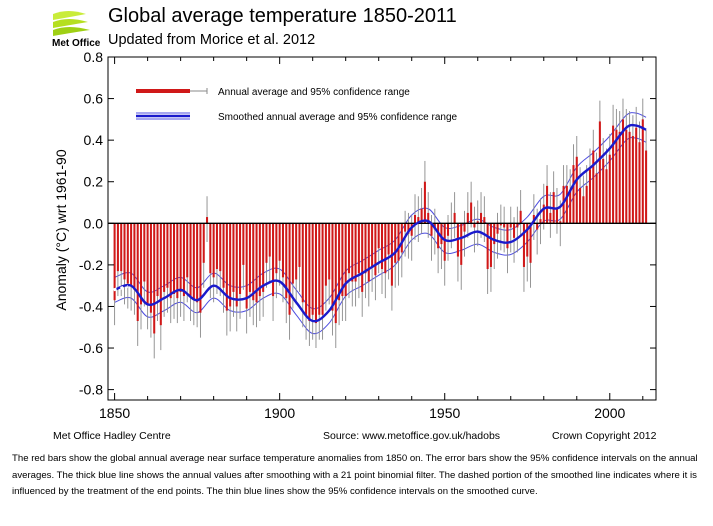  I want to click on bar-1923, so click(355, 252).